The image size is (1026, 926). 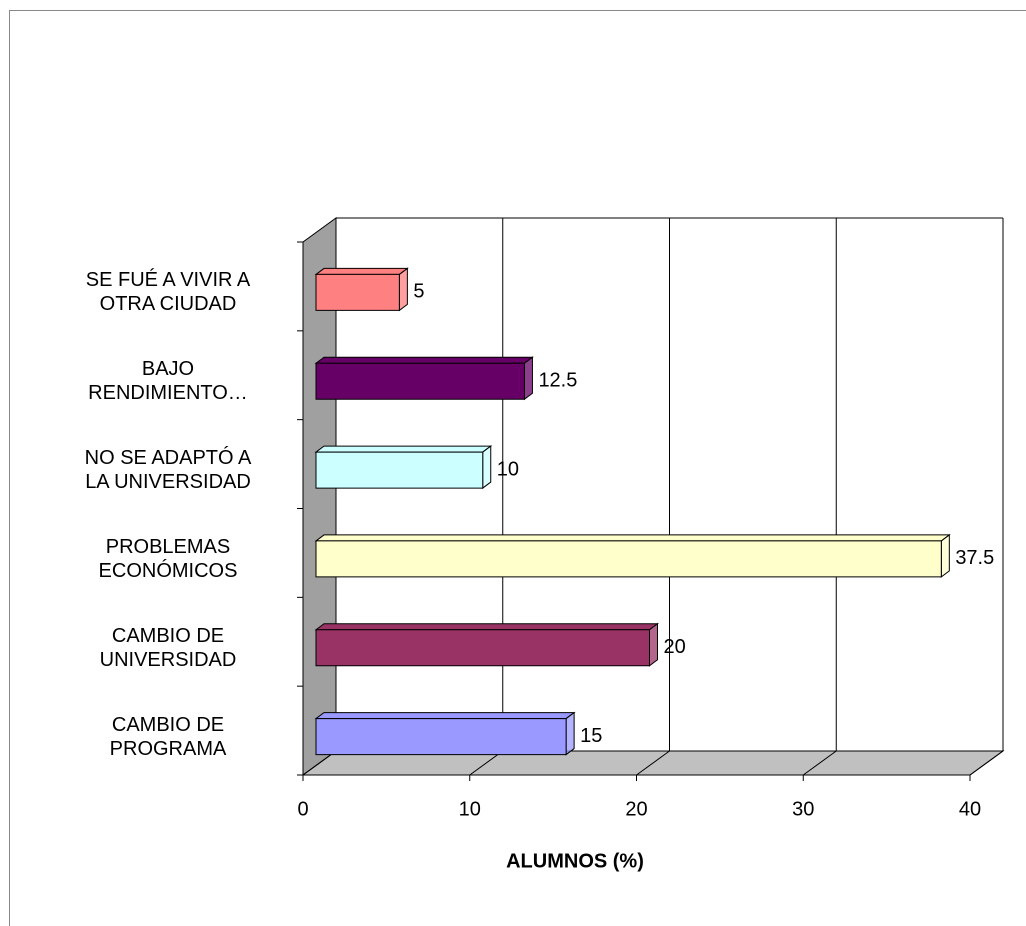 I want to click on x-tick-label: 10, so click(x=470, y=809).